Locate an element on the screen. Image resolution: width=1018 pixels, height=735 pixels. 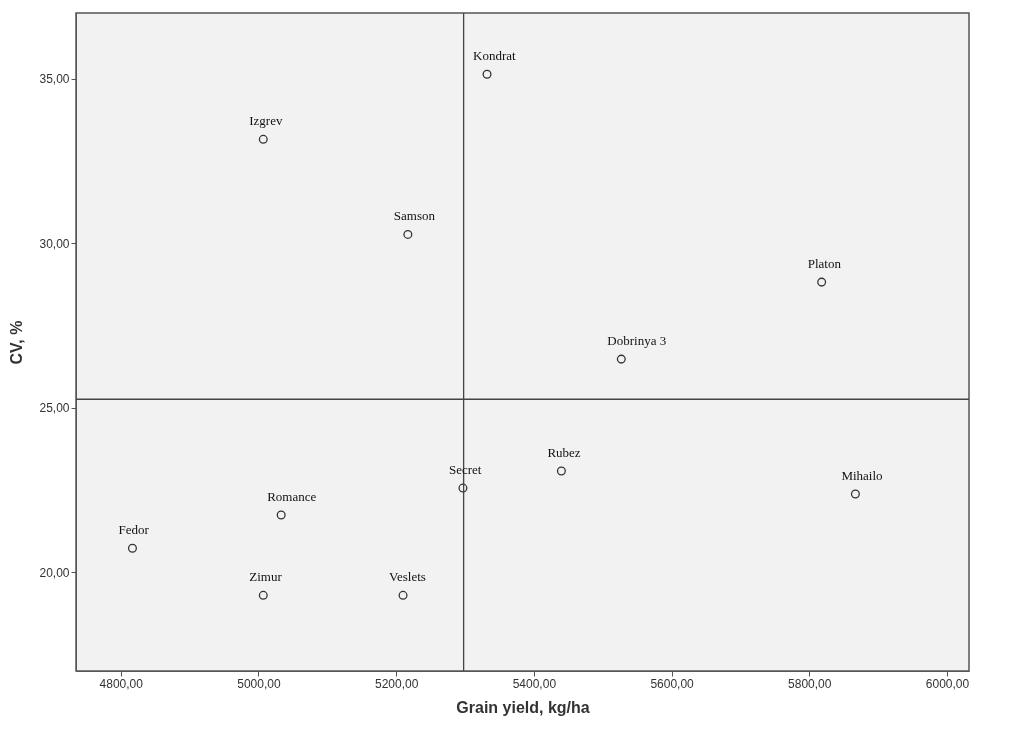
y-tick-label: 20,00 is located at coordinates (54, 572).